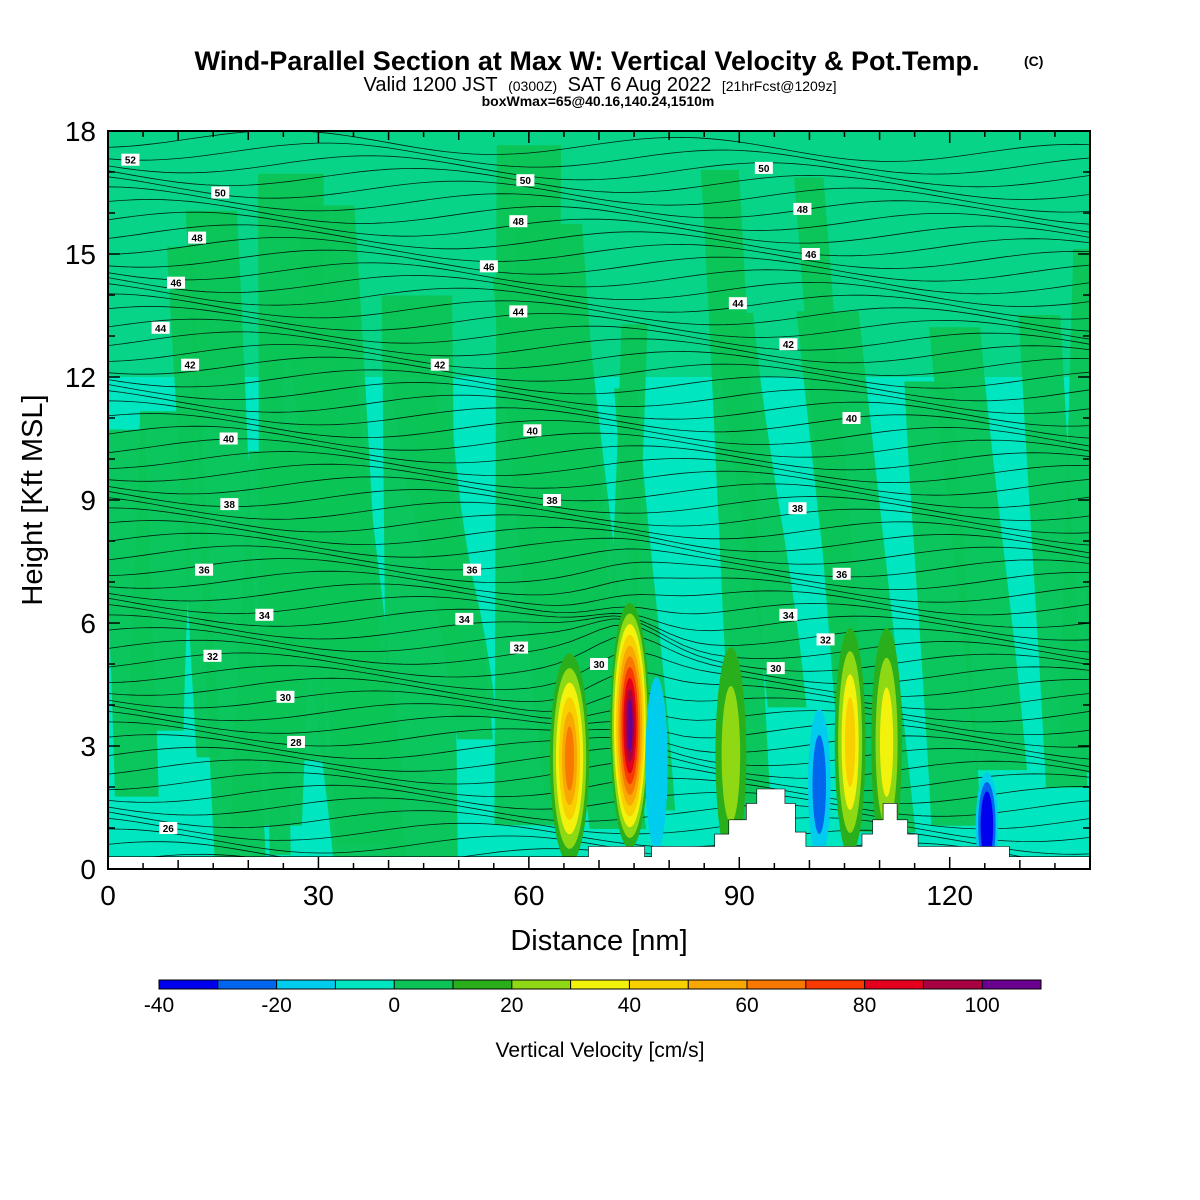 Image resolution: width=1200 pixels, height=1200 pixels. What do you see at coordinates (33, 499) in the screenshot?
I see `y-axis-title: Height [Kft MSL]` at bounding box center [33, 499].